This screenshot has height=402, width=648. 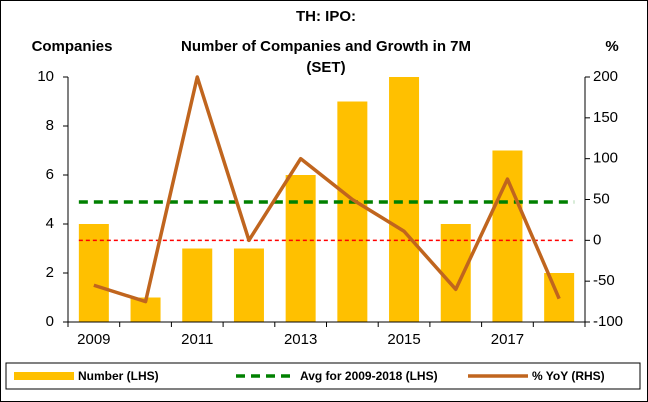 What do you see at coordinates (50, 125) in the screenshot?
I see `y-tick-label: 8` at bounding box center [50, 125].